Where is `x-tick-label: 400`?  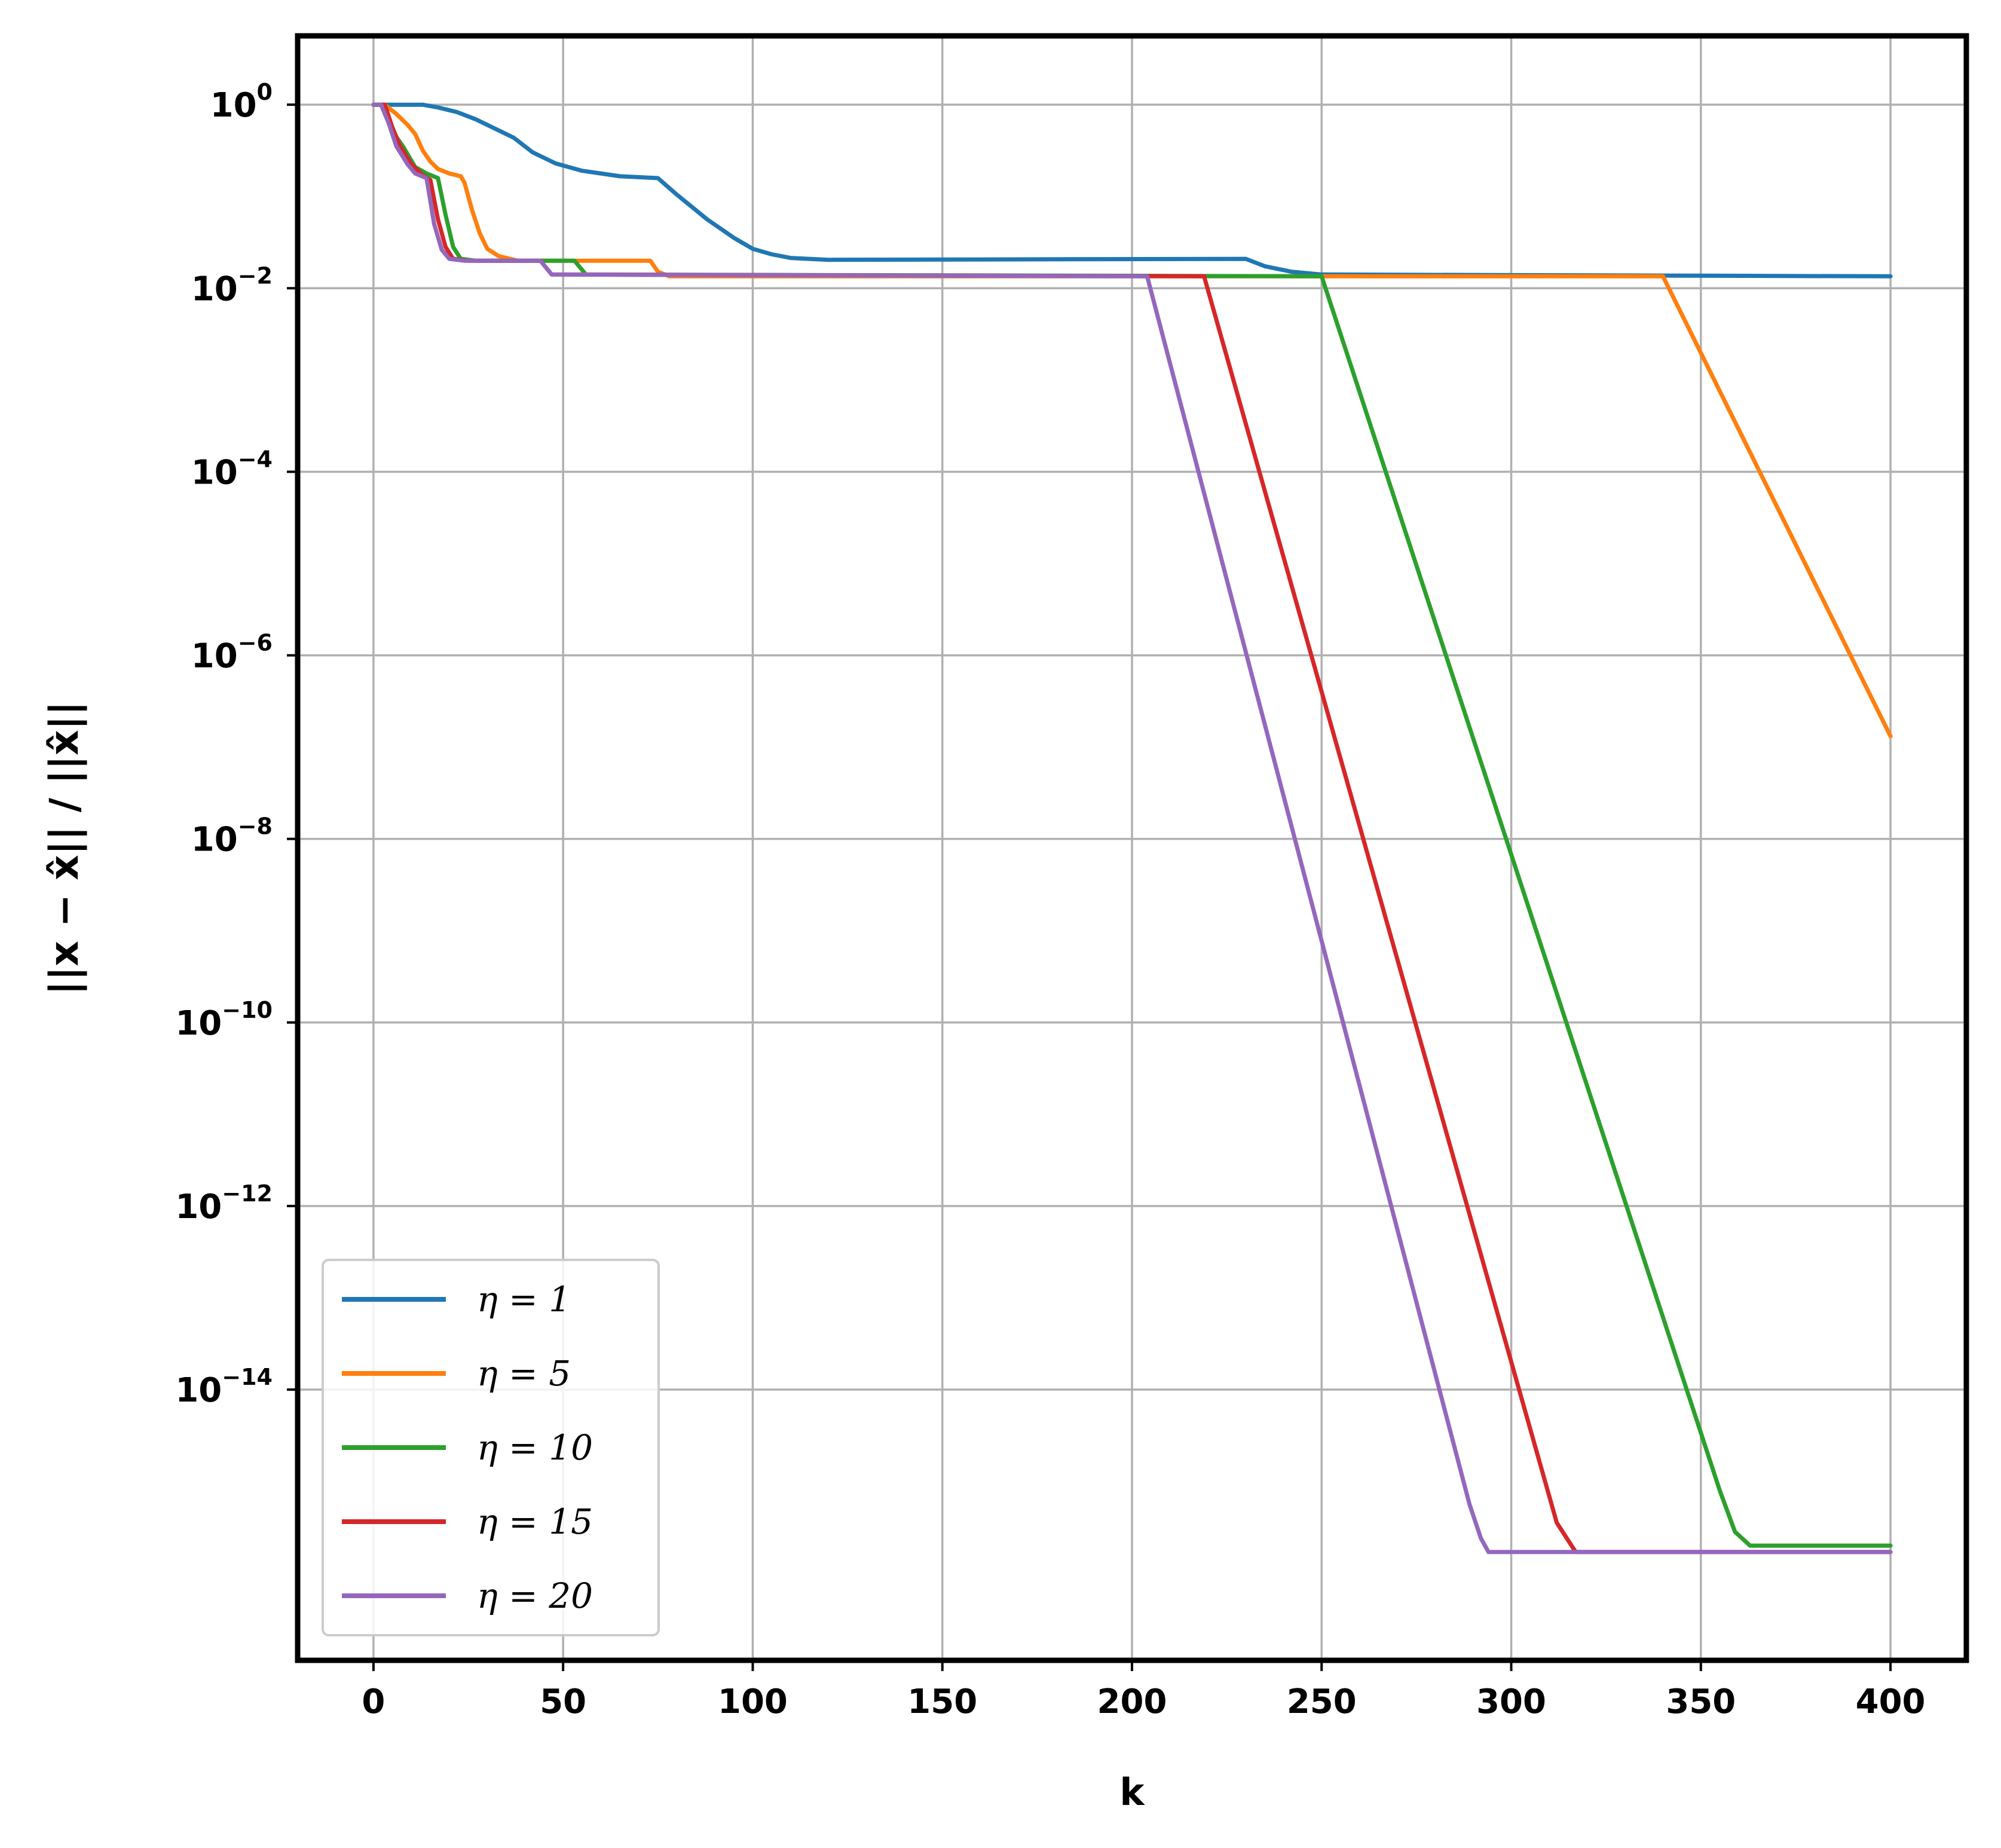 x-tick-label: 400 is located at coordinates (1891, 1701).